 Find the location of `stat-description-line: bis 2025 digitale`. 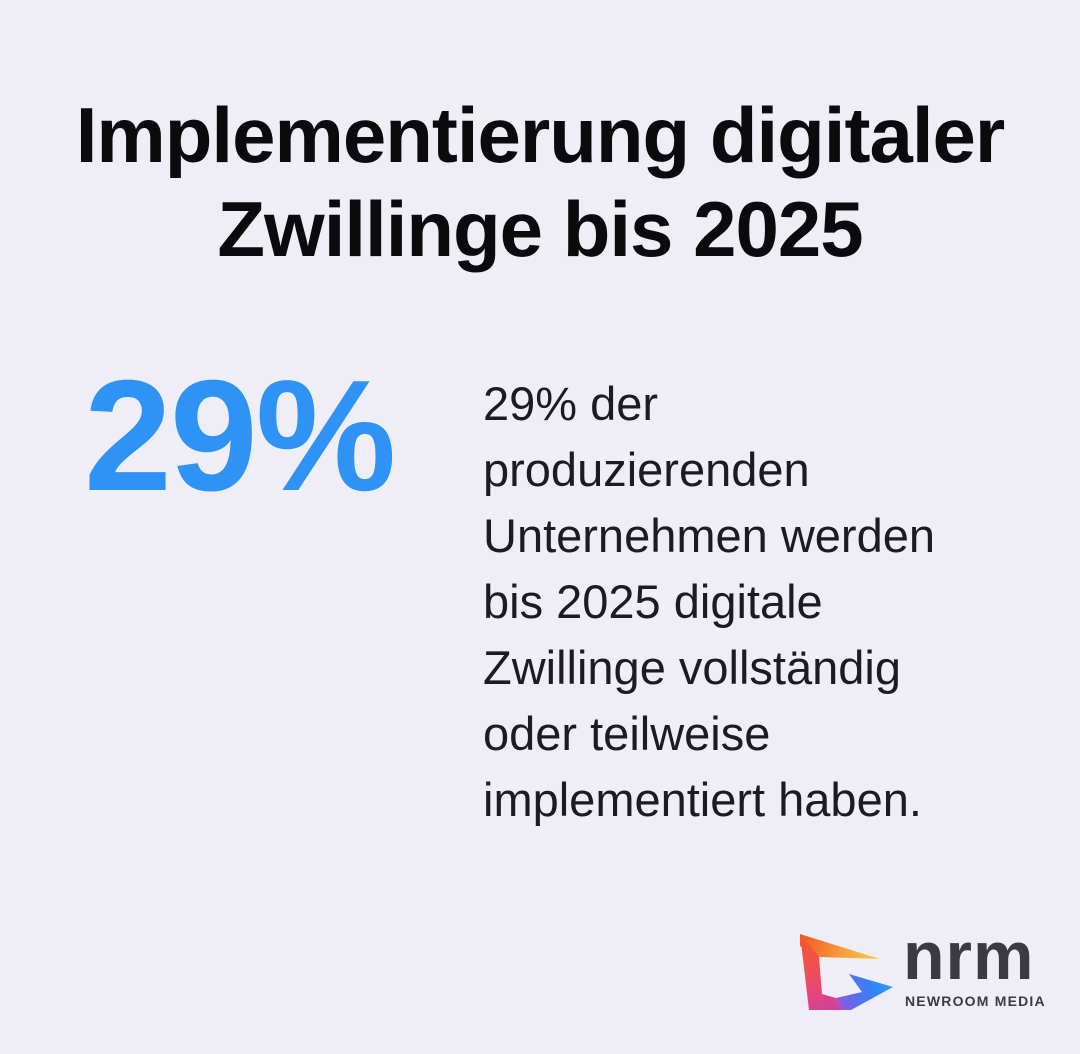

stat-description-line: bis 2025 digitale is located at coordinates (653, 601).